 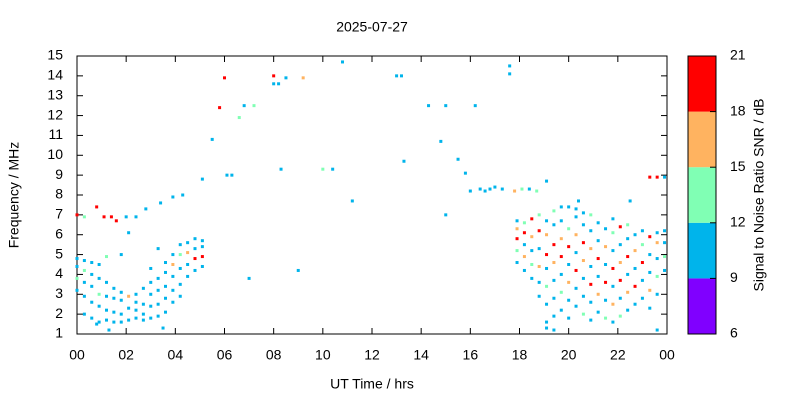 What do you see at coordinates (55, 75) in the screenshot?
I see `y-tick-label: 14` at bounding box center [55, 75].